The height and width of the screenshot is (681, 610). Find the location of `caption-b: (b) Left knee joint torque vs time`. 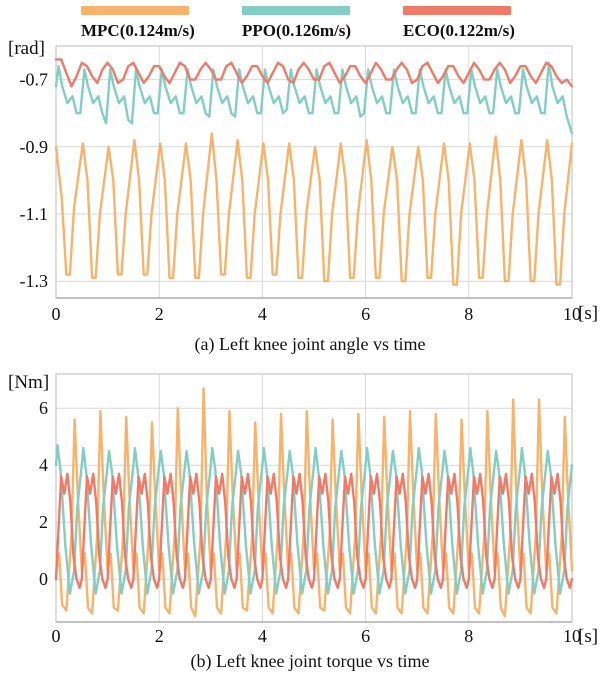

caption-b: (b) Left knee joint torque vs time is located at coordinates (310, 661).